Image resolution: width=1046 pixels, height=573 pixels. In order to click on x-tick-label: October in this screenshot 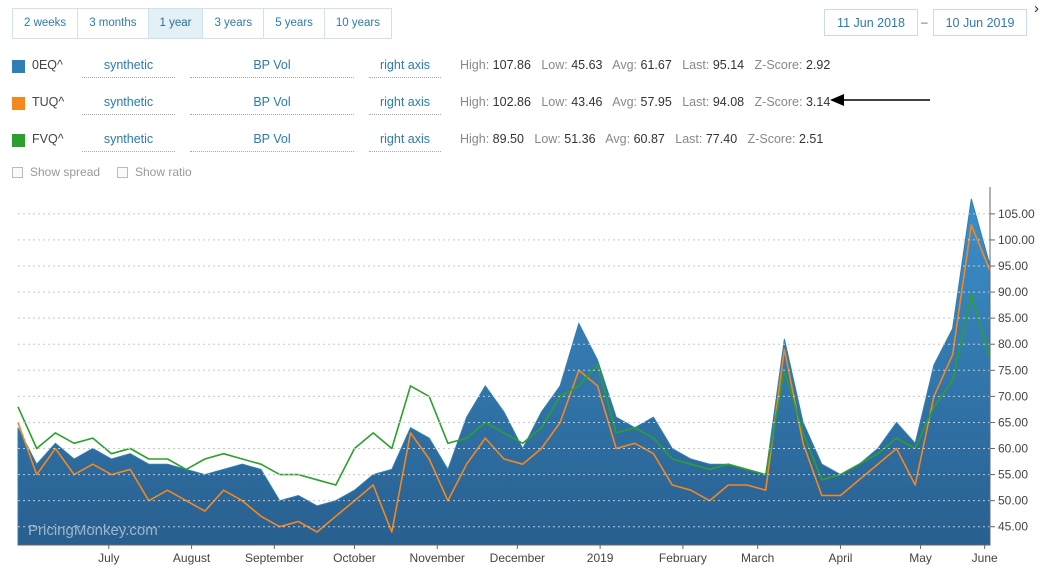, I will do `click(354, 558)`.